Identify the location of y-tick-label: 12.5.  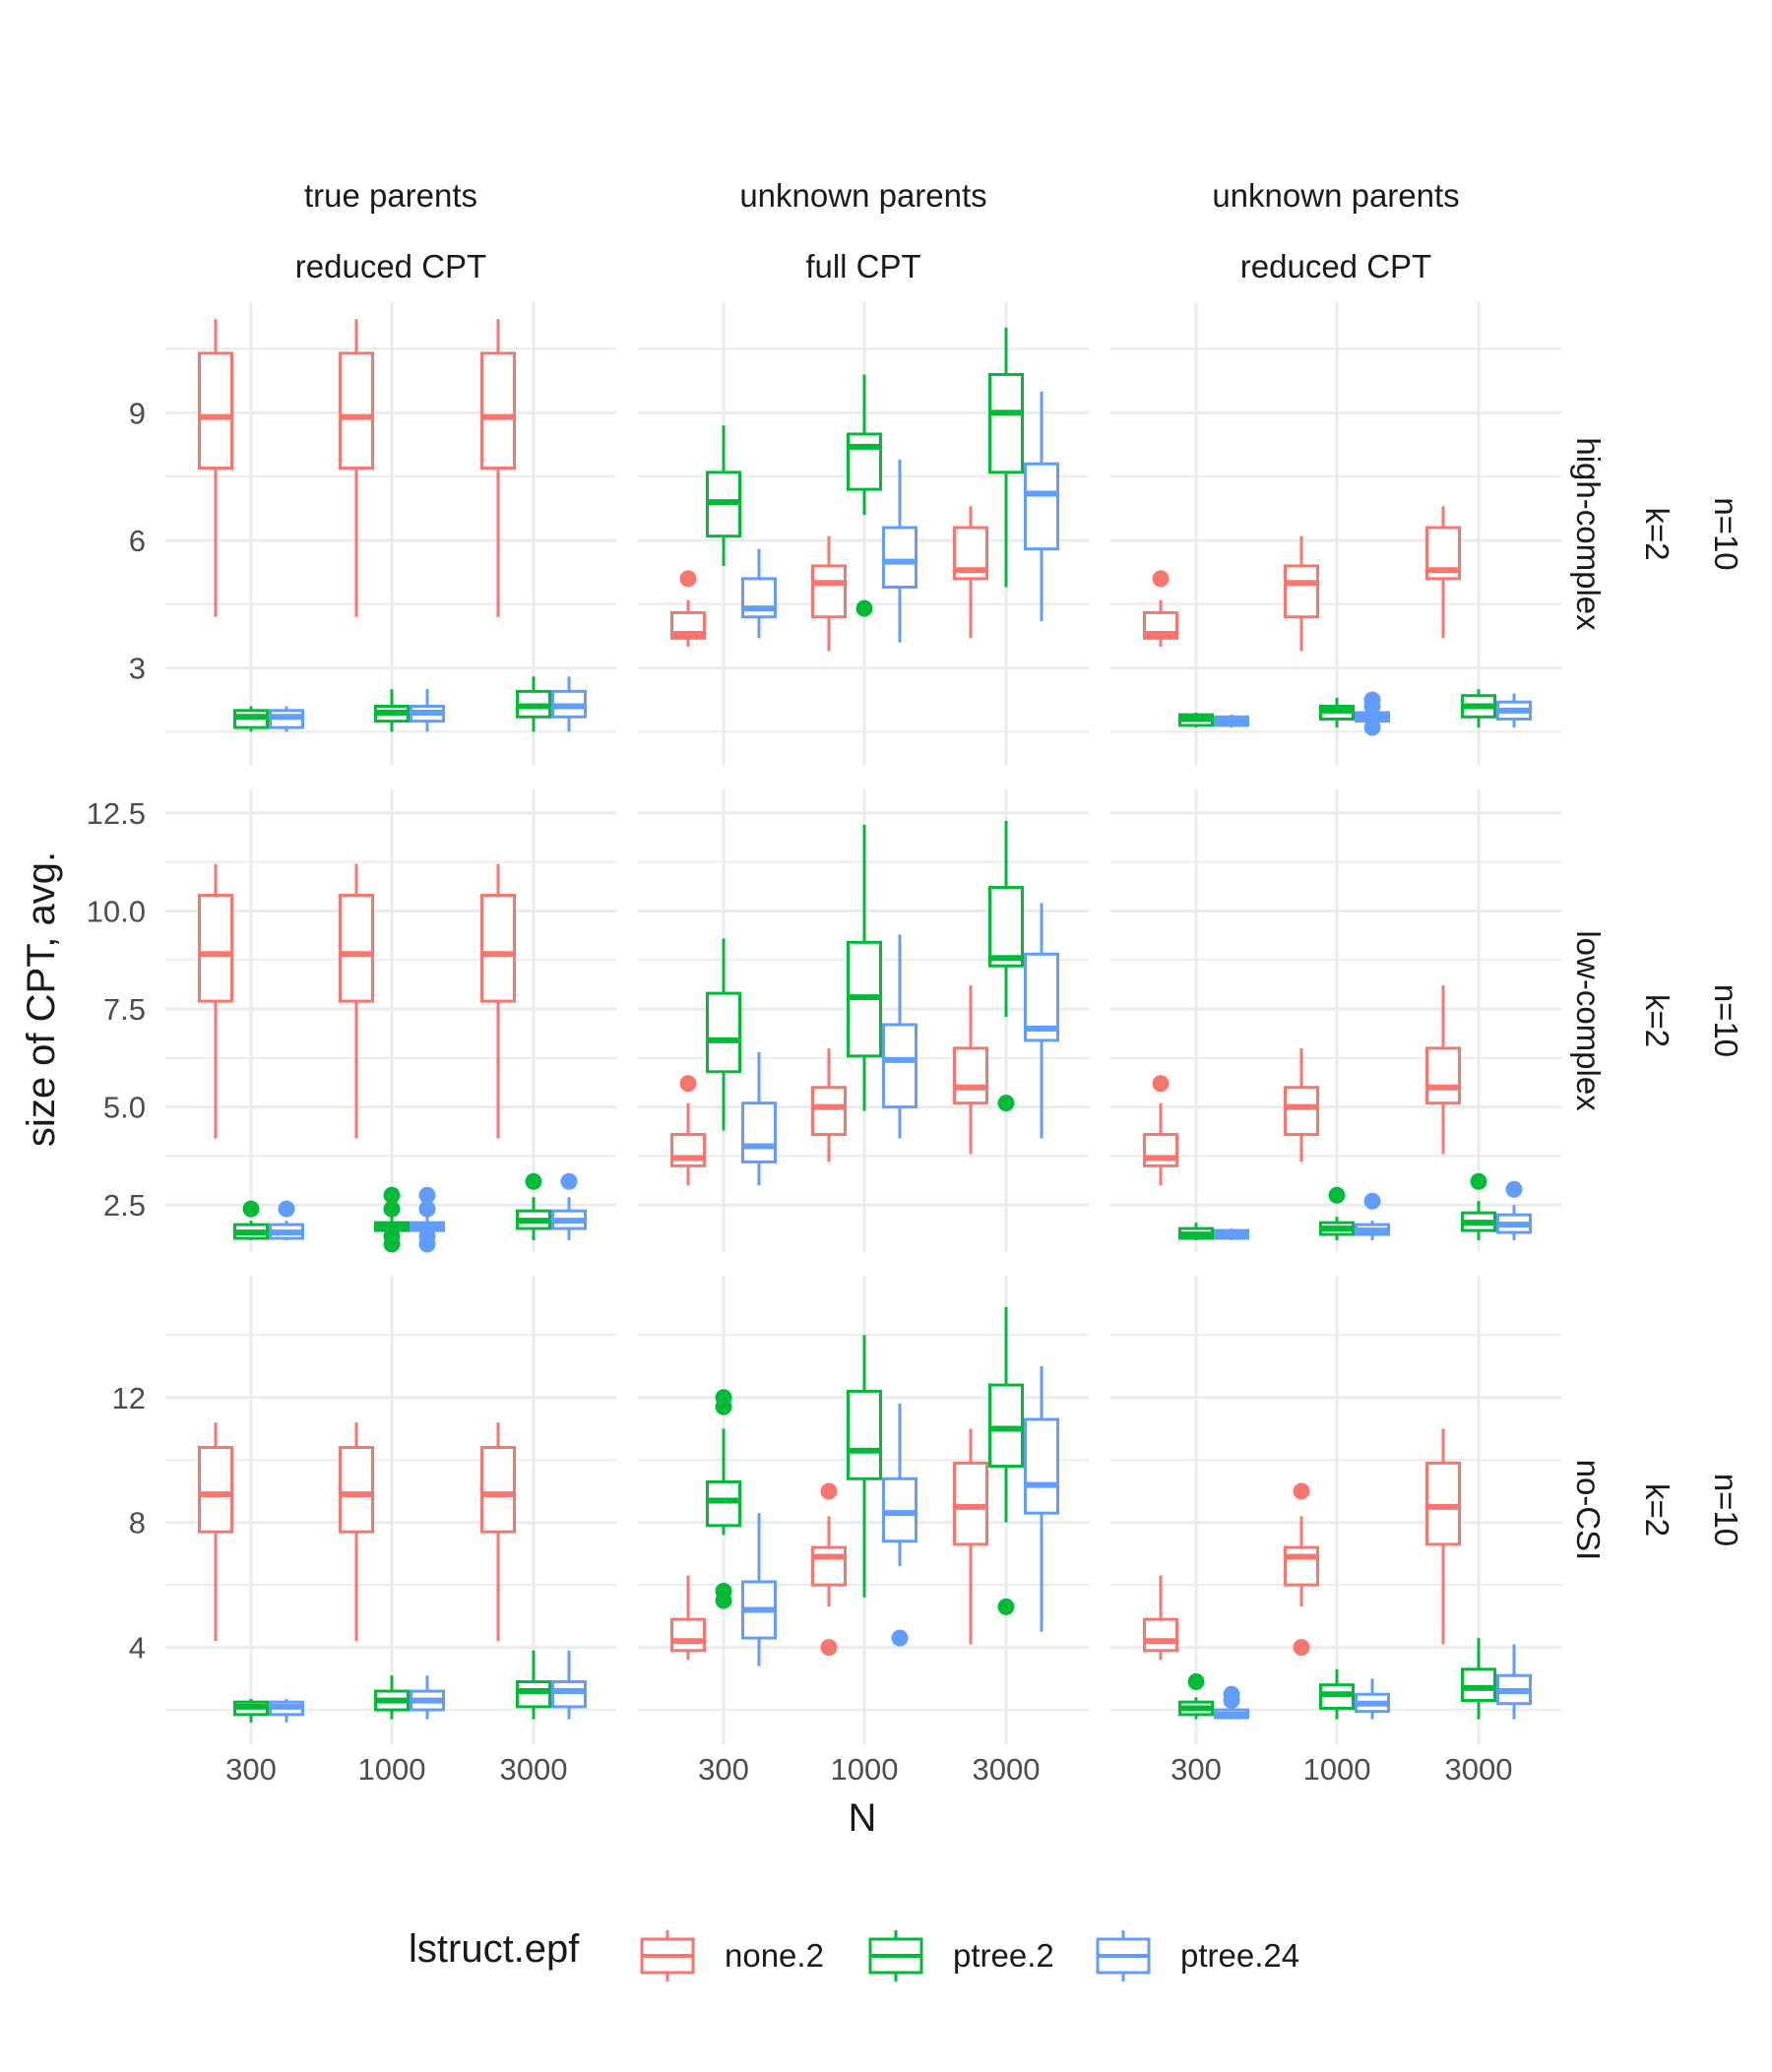
(116, 813).